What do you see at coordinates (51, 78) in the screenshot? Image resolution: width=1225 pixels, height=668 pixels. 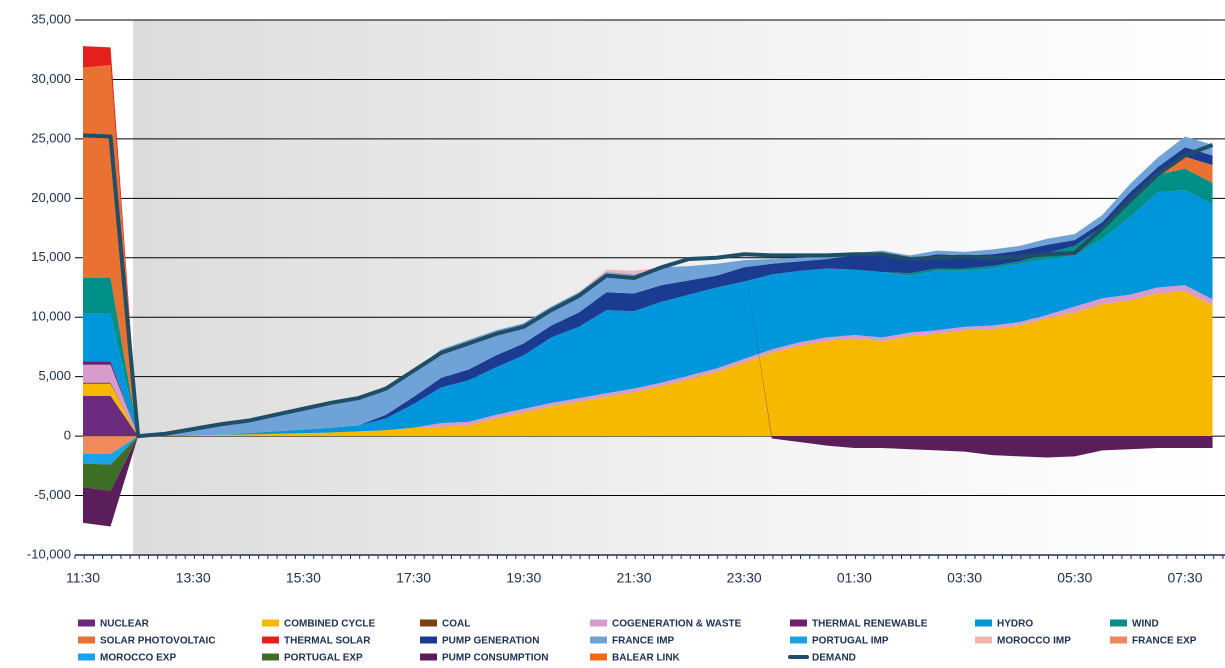 I see `y-tick-label: 30,000` at bounding box center [51, 78].